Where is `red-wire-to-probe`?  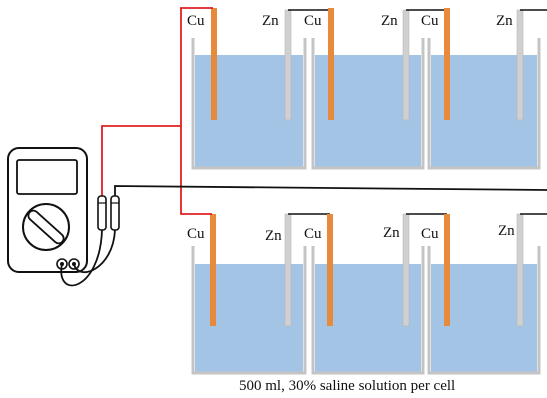
red-wire-to-probe is located at coordinates (141, 161).